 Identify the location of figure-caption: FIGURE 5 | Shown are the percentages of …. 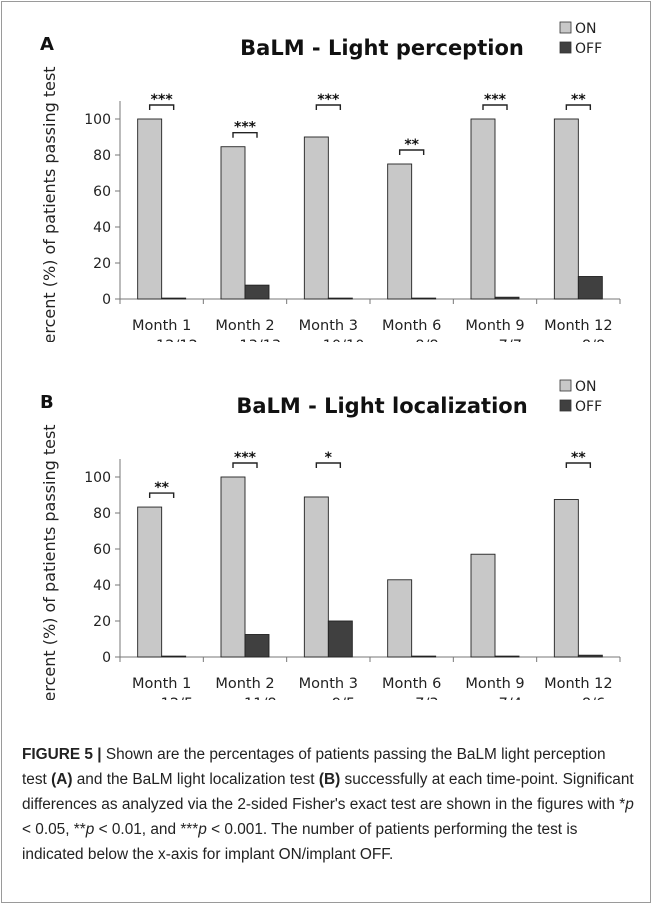
(328, 804).